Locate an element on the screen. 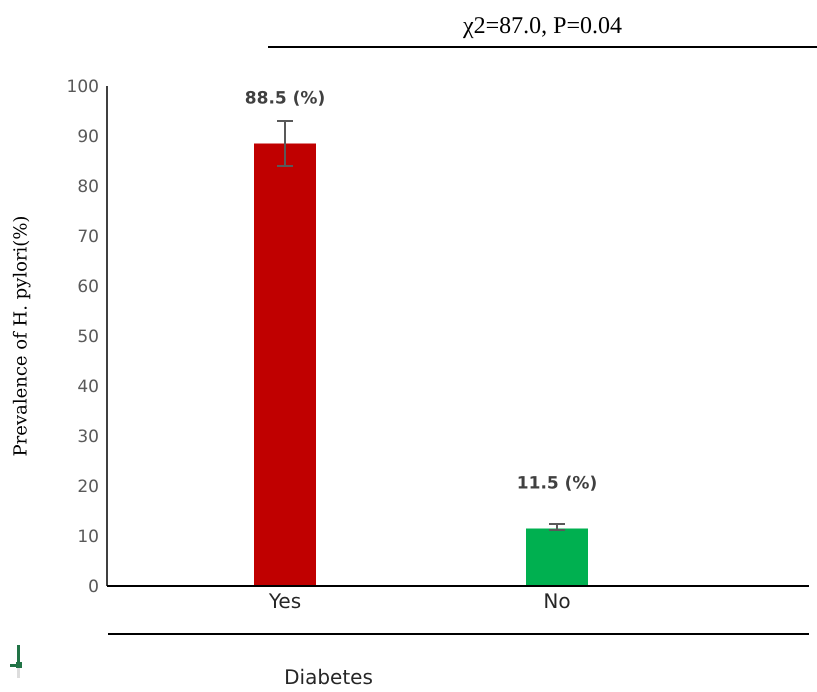 This screenshot has height=692, width=817. y-tick-label: 60 is located at coordinates (88, 287).